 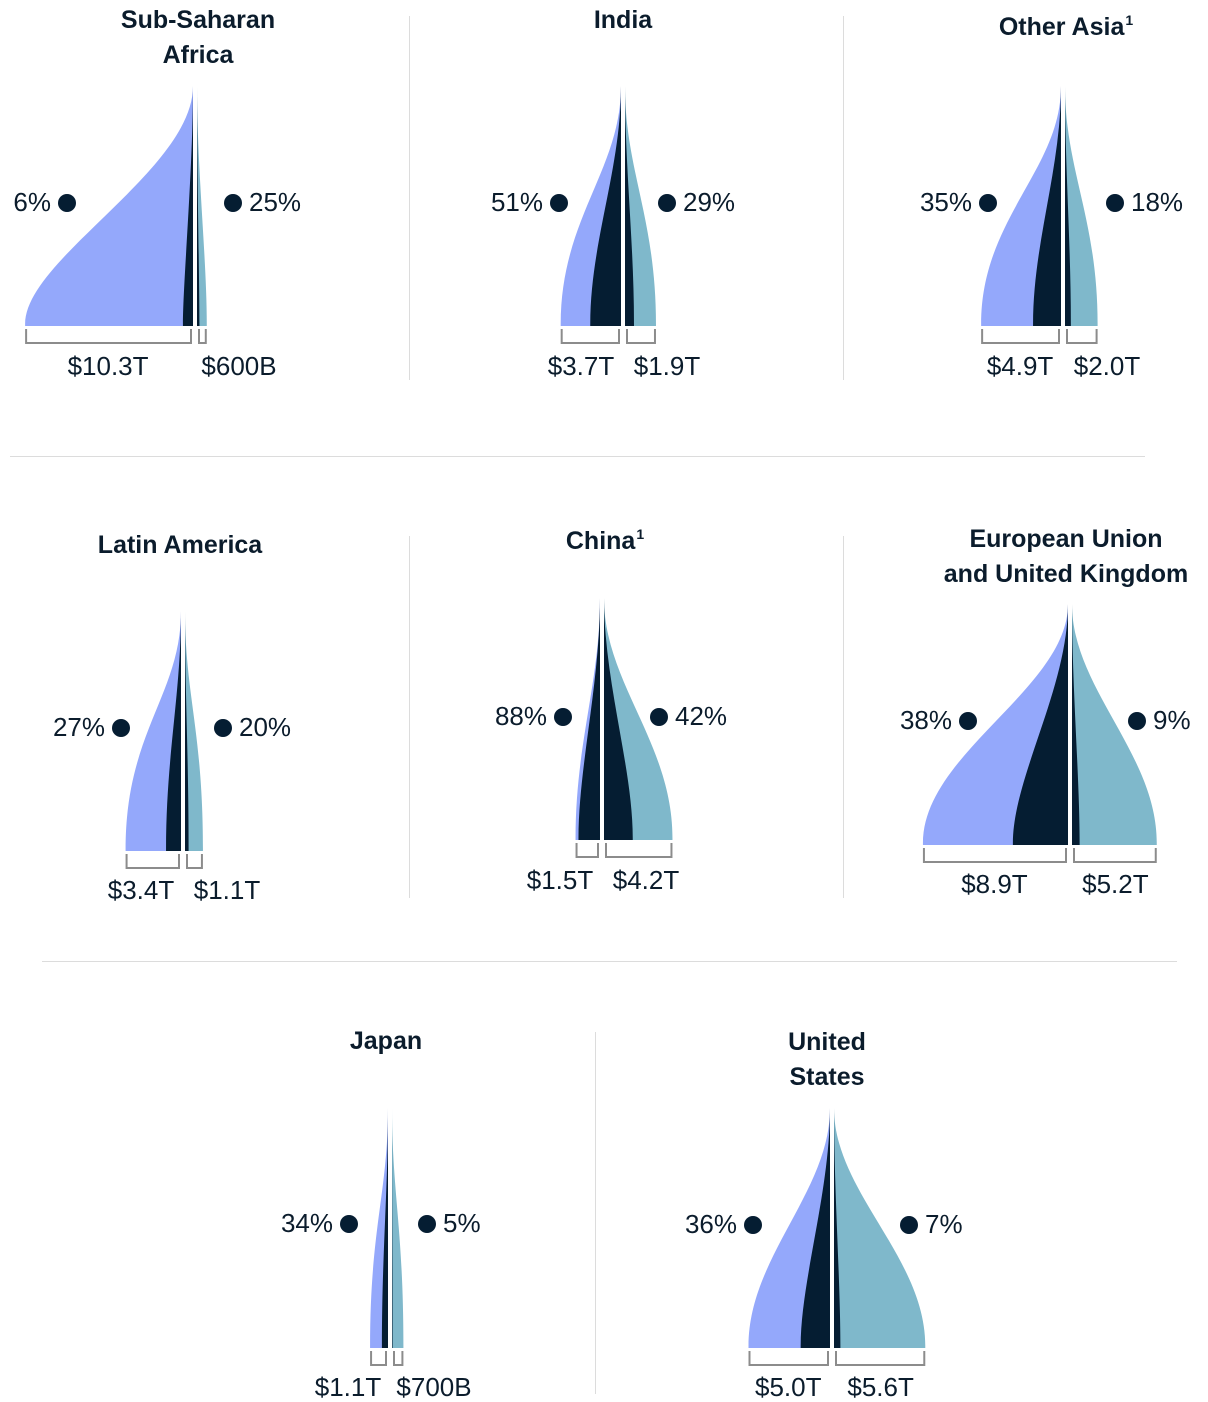 I want to click on panel-title: European Union and United Kingdom, so click(x=1057, y=557).